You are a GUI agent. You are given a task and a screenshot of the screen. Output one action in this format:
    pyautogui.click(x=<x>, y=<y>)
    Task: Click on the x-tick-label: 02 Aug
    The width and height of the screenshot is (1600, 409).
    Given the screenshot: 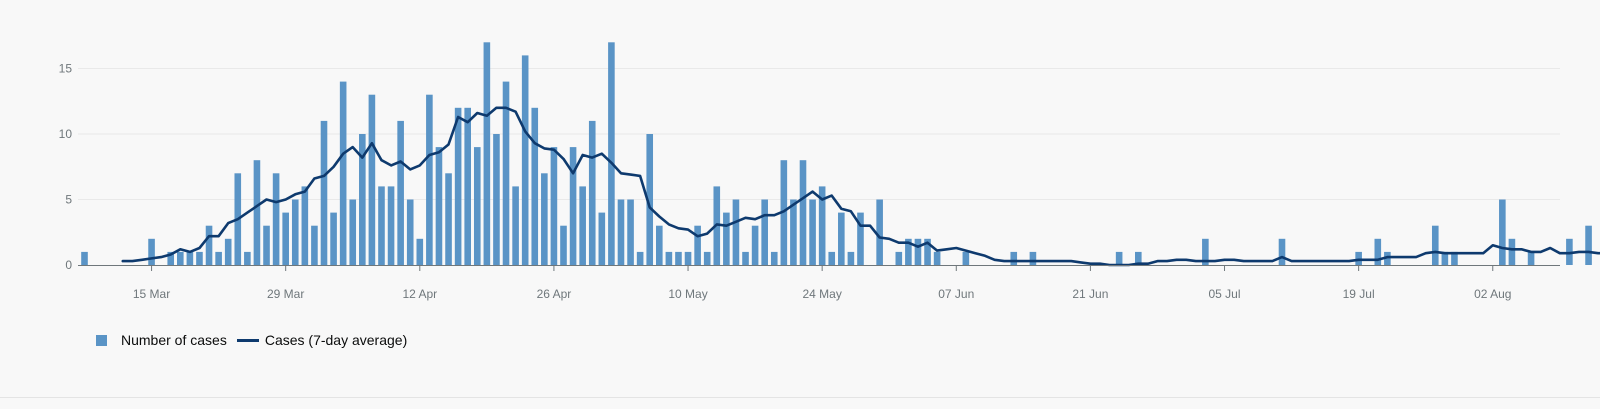 What is the action you would take?
    pyautogui.click(x=1492, y=294)
    